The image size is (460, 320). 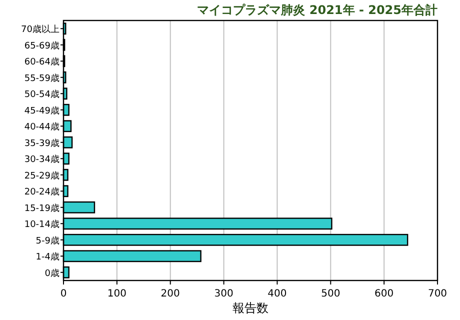 I want to click on x-tick-label: 500, so click(x=330, y=294).